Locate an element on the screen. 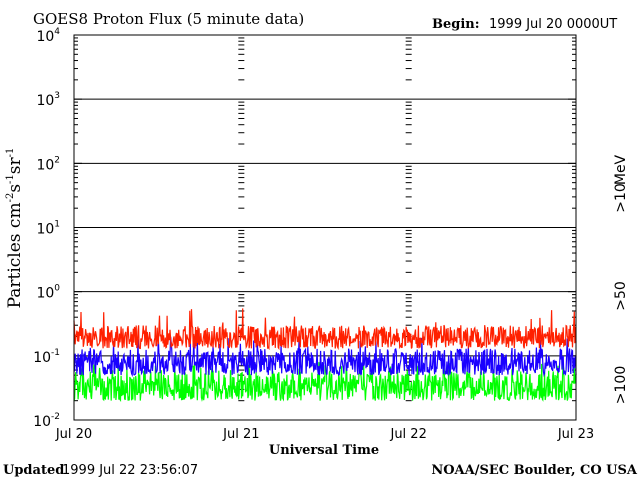 Image resolution: width=640 pixels, height=480 pixels. begin-label: Begin: is located at coordinates (456, 24).